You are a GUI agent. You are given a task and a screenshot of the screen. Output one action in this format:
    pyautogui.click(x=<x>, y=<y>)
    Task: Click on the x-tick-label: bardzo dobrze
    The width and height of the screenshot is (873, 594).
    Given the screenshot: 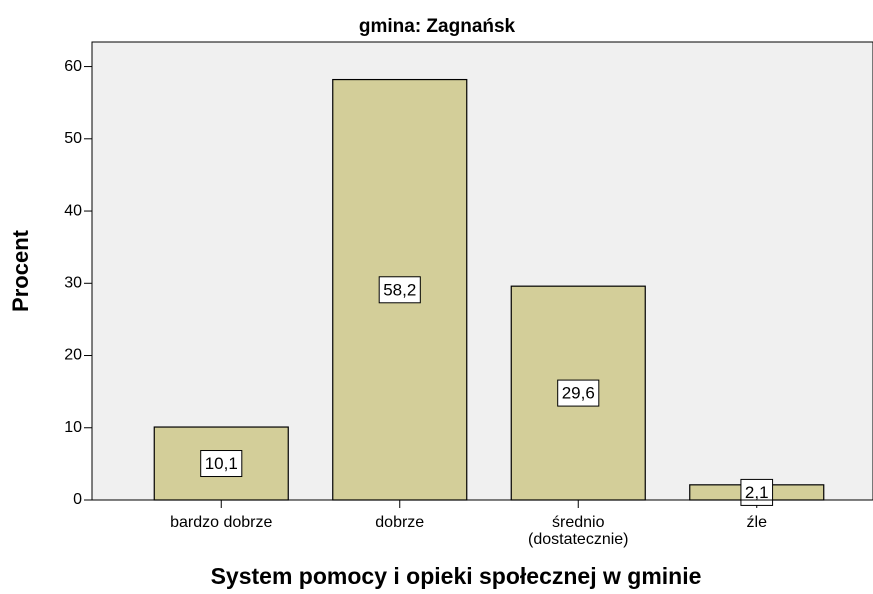 What is the action you would take?
    pyautogui.click(x=221, y=522)
    